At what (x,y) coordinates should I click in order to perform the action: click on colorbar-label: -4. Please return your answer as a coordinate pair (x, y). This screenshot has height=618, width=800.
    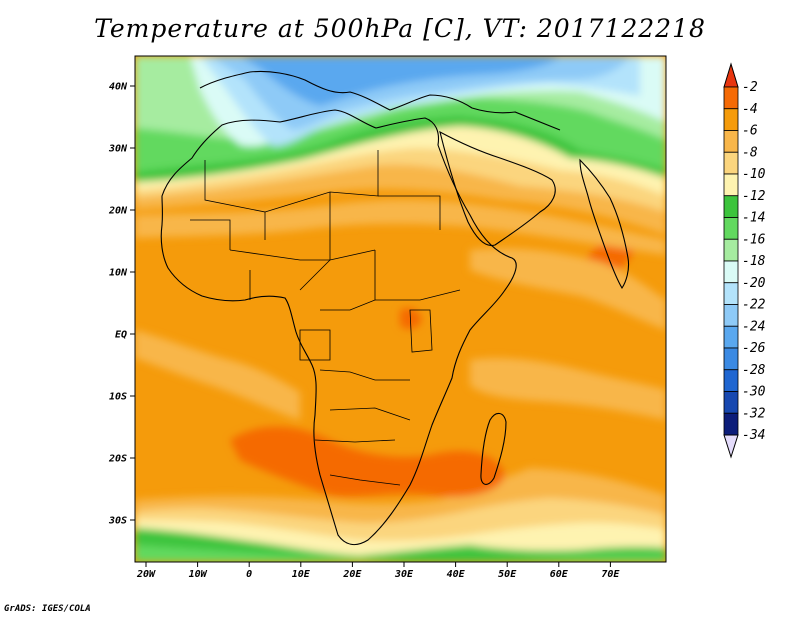
    Looking at the image, I should click on (750, 109).